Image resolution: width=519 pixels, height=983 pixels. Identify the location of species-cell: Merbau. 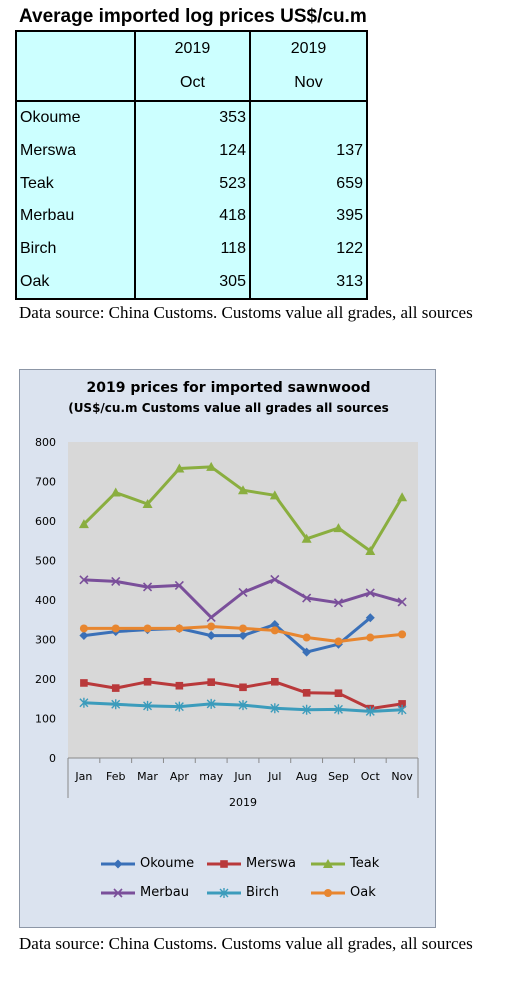
(75, 216).